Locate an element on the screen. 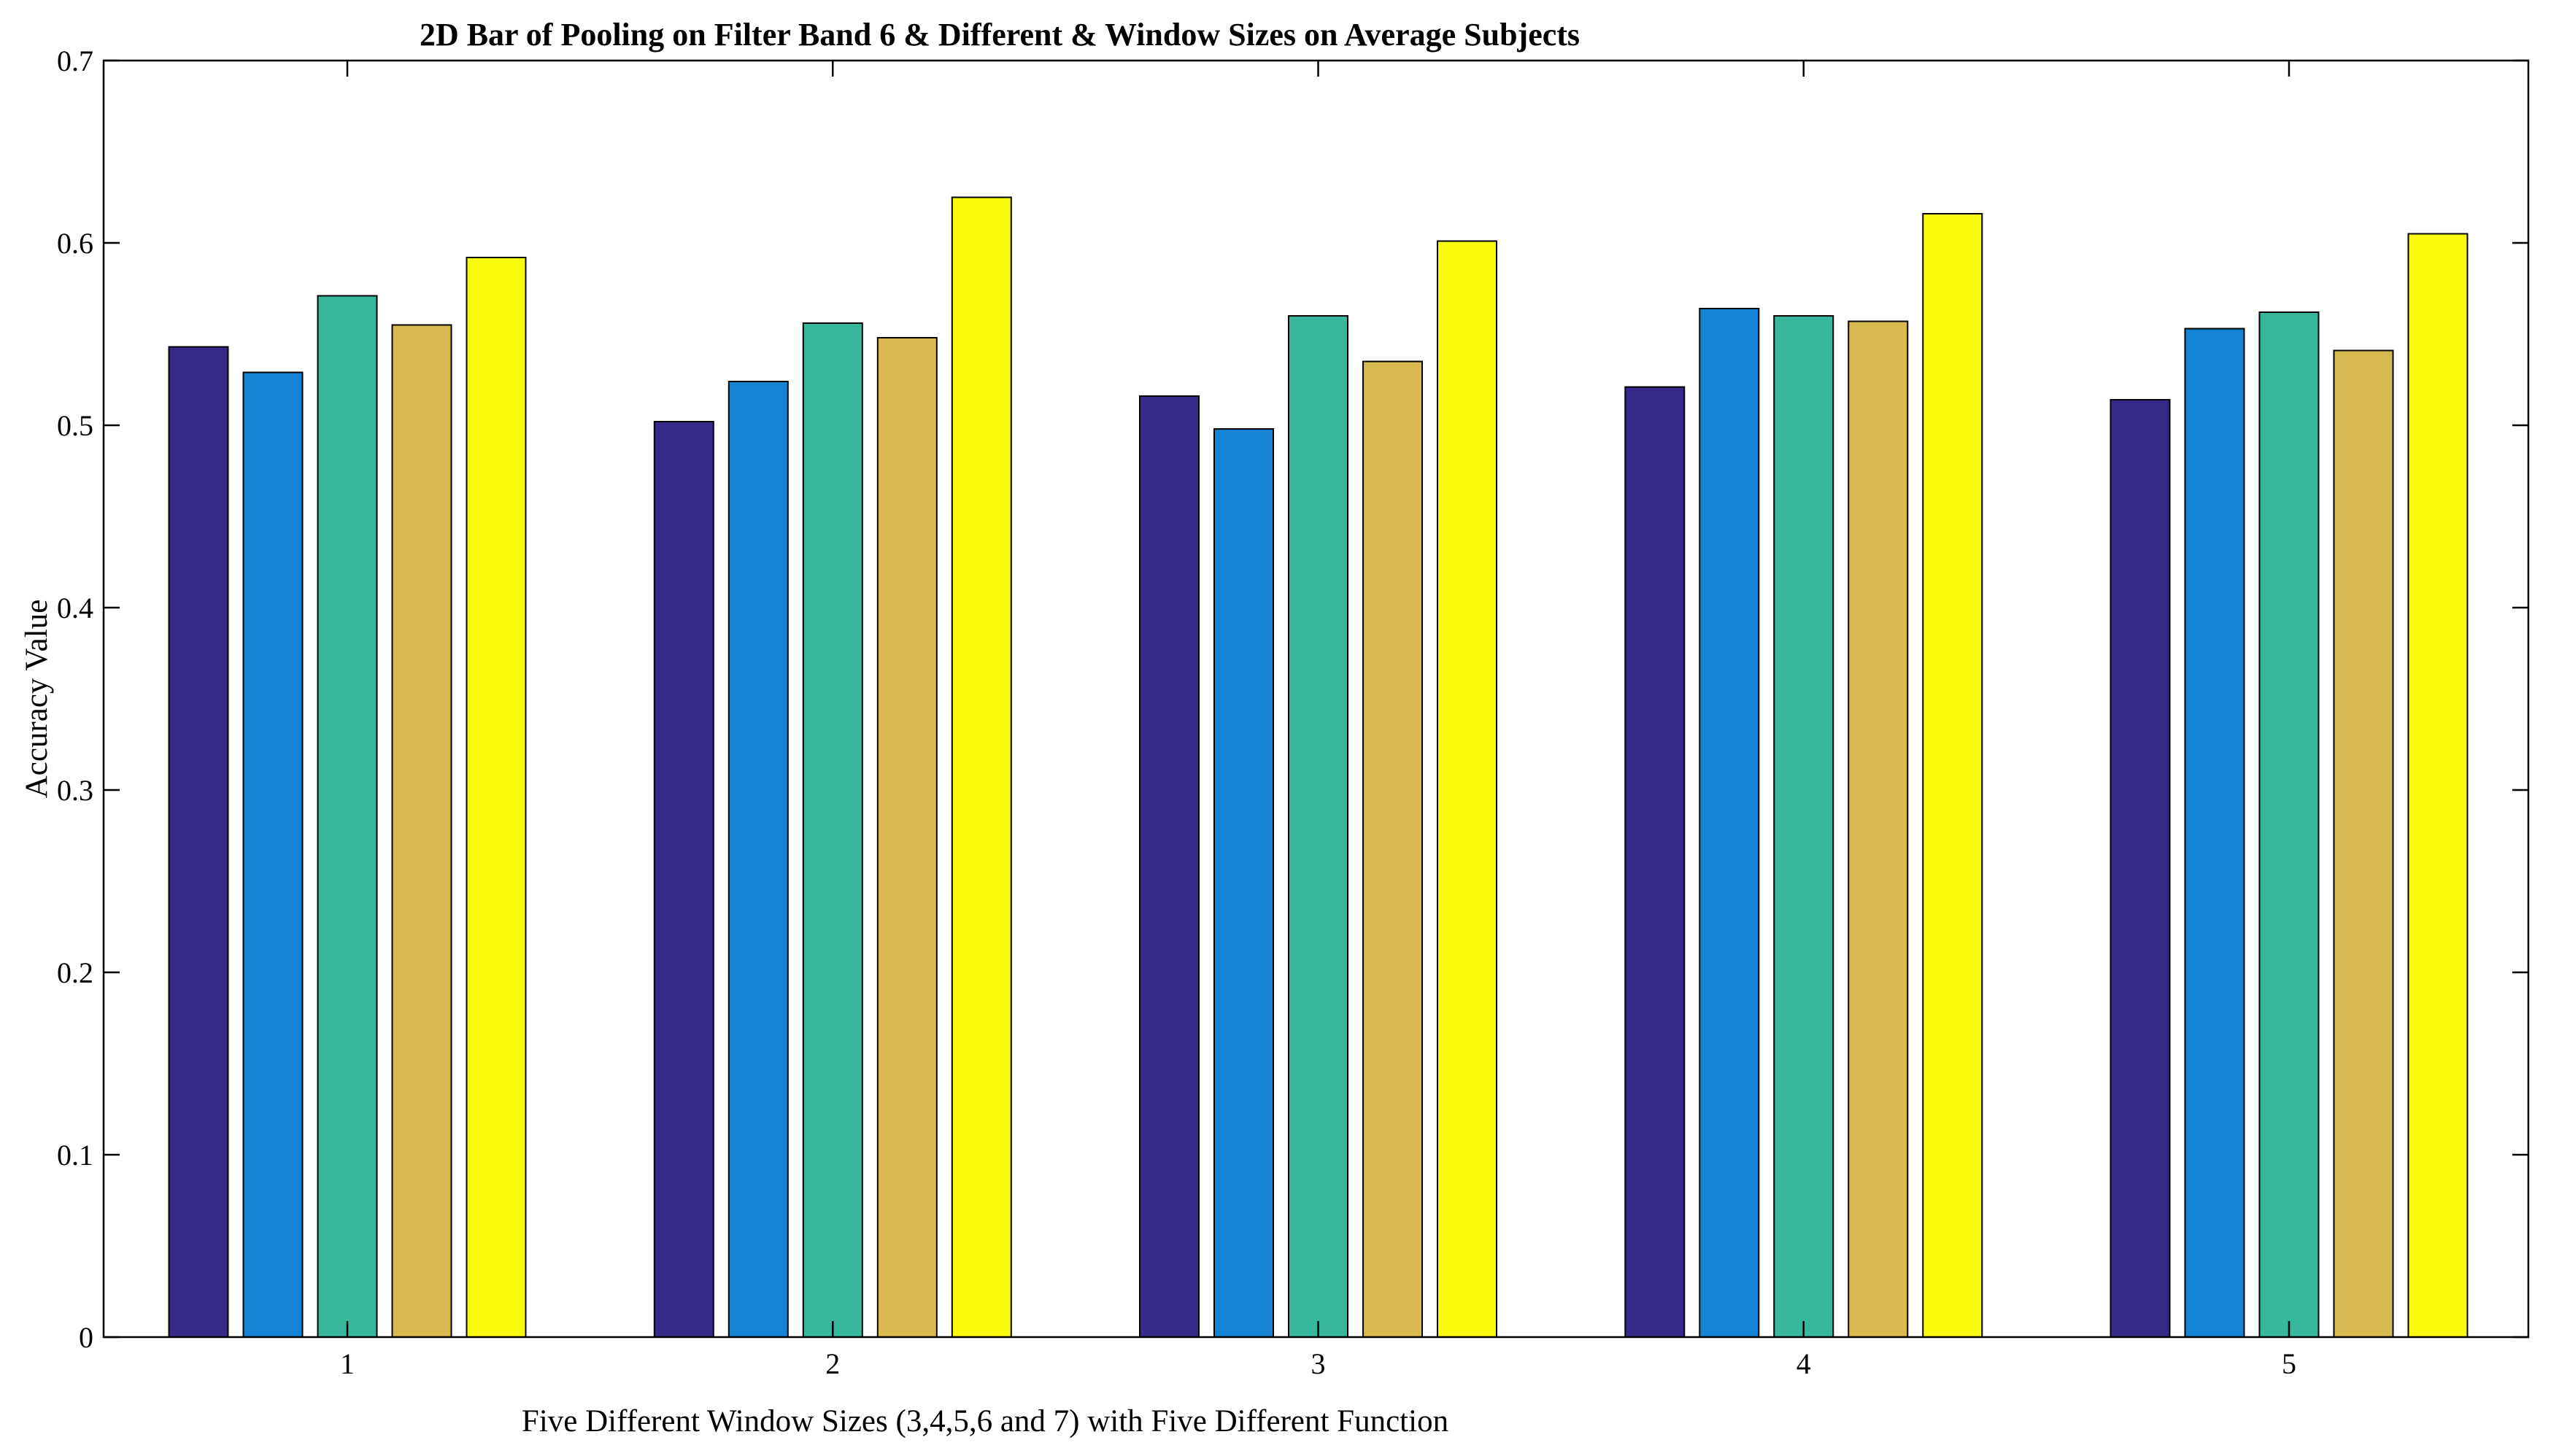 This screenshot has height=1456, width=2559. bar-series3-category2 is located at coordinates (832, 830).